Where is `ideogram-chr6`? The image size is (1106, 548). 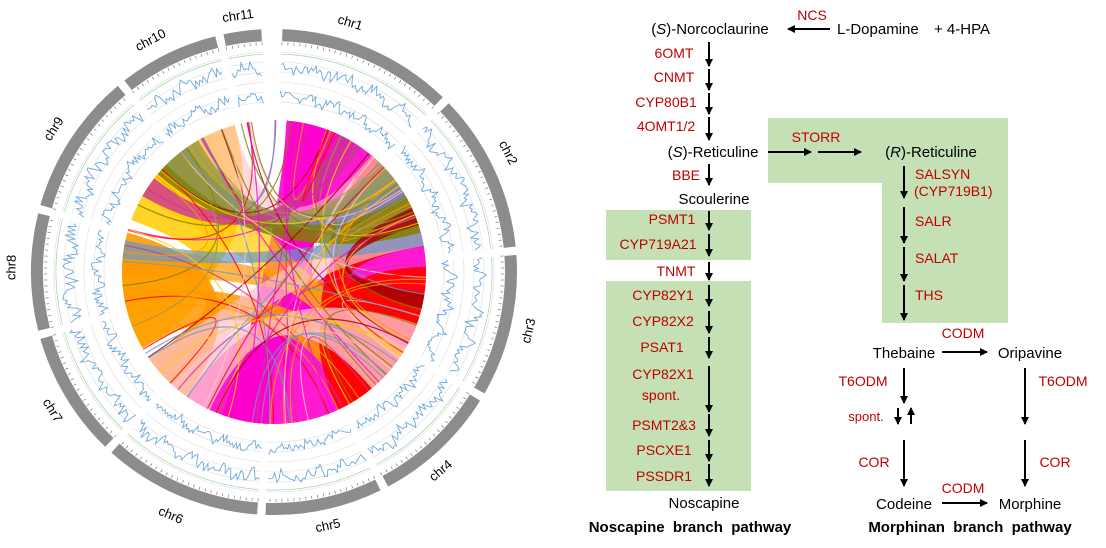
ideogram-chr6 is located at coordinates (184, 479).